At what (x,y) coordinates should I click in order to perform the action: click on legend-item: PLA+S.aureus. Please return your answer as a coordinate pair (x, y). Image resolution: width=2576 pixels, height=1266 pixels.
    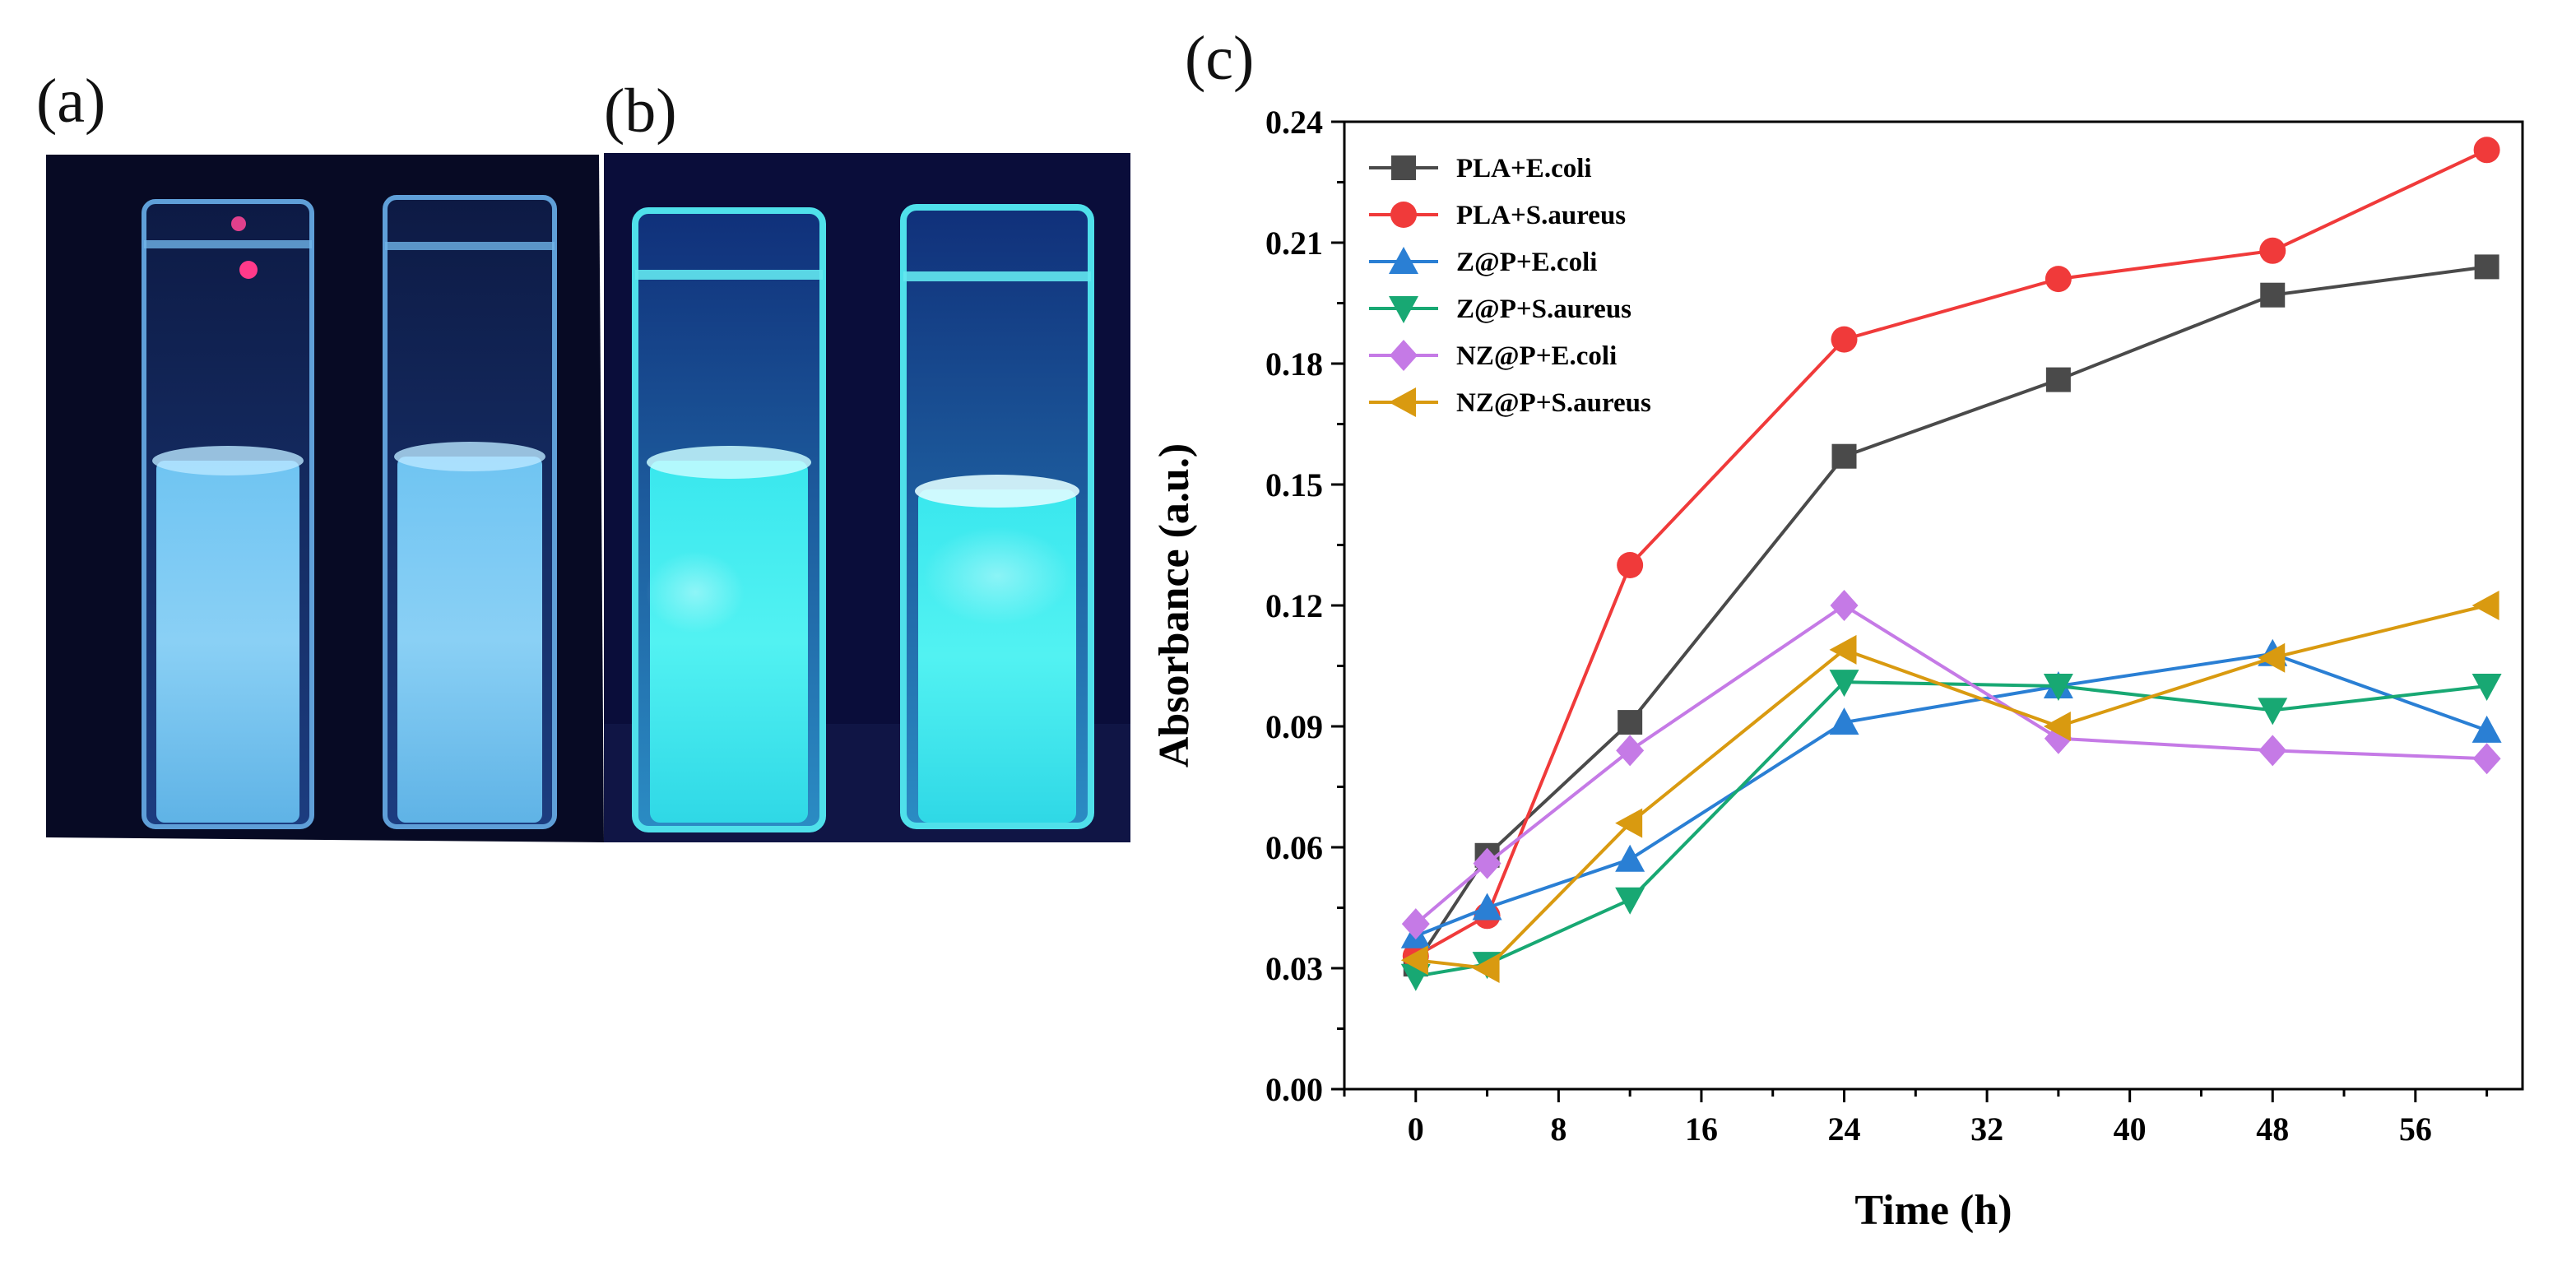
    Looking at the image, I should click on (1497, 215).